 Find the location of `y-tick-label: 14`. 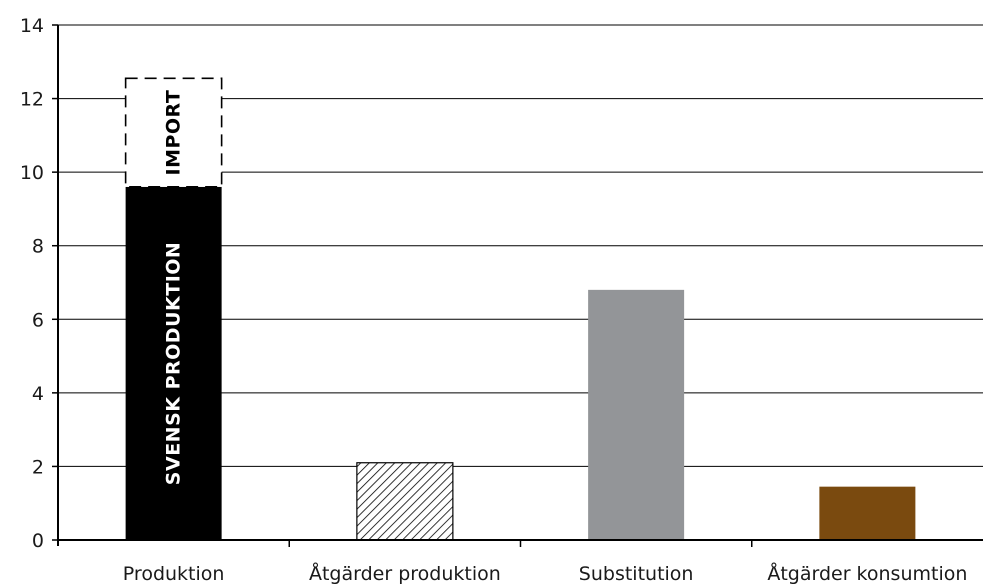

y-tick-label: 14 is located at coordinates (32, 26).